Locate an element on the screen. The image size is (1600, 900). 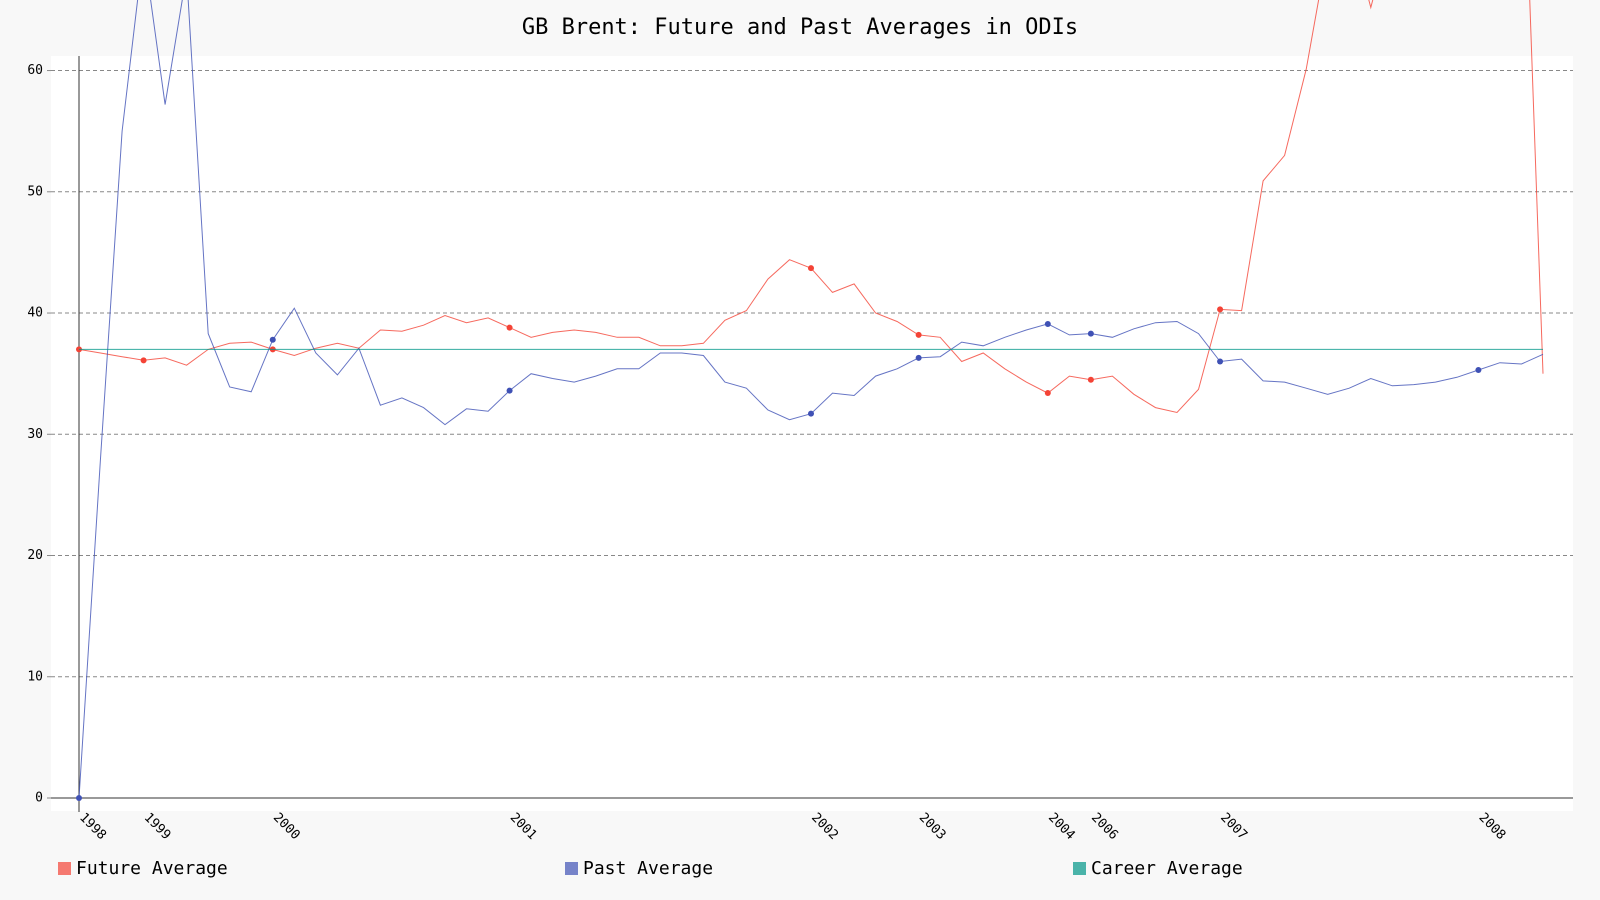
y-tick-label: 50 is located at coordinates (35, 191).